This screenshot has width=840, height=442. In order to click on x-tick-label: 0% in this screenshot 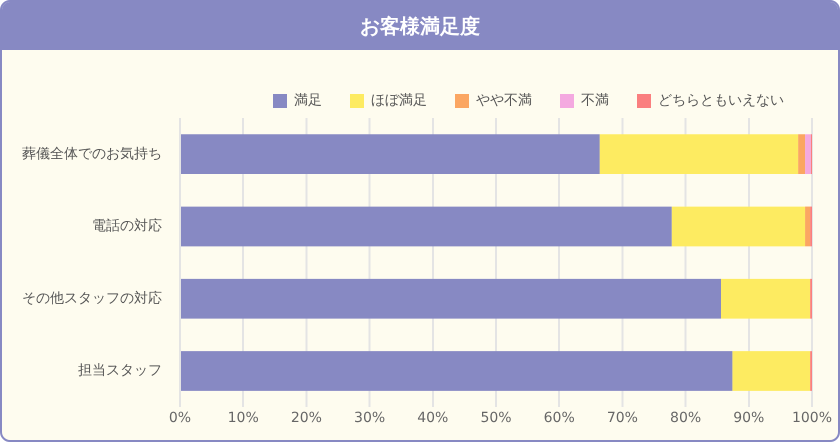, I will do `click(180, 418)`.